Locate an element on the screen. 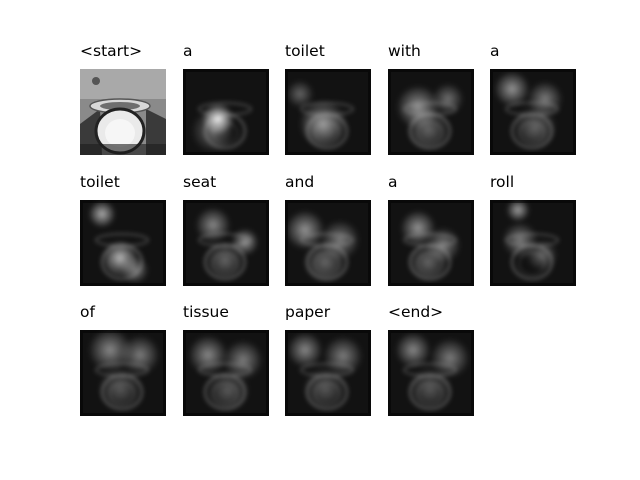 The height and width of the screenshot is (480, 640). word-label: with is located at coordinates (404, 51).